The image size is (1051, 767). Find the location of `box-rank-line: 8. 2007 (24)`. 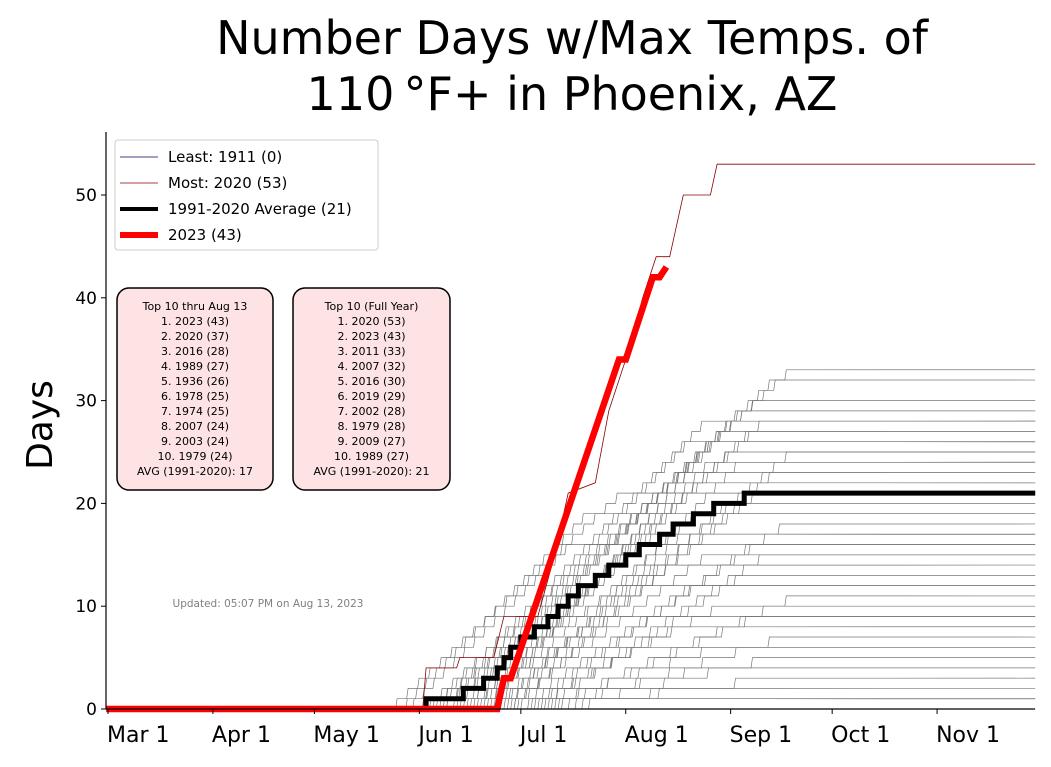

box-rank-line: 8. 2007 (24) is located at coordinates (195, 426).